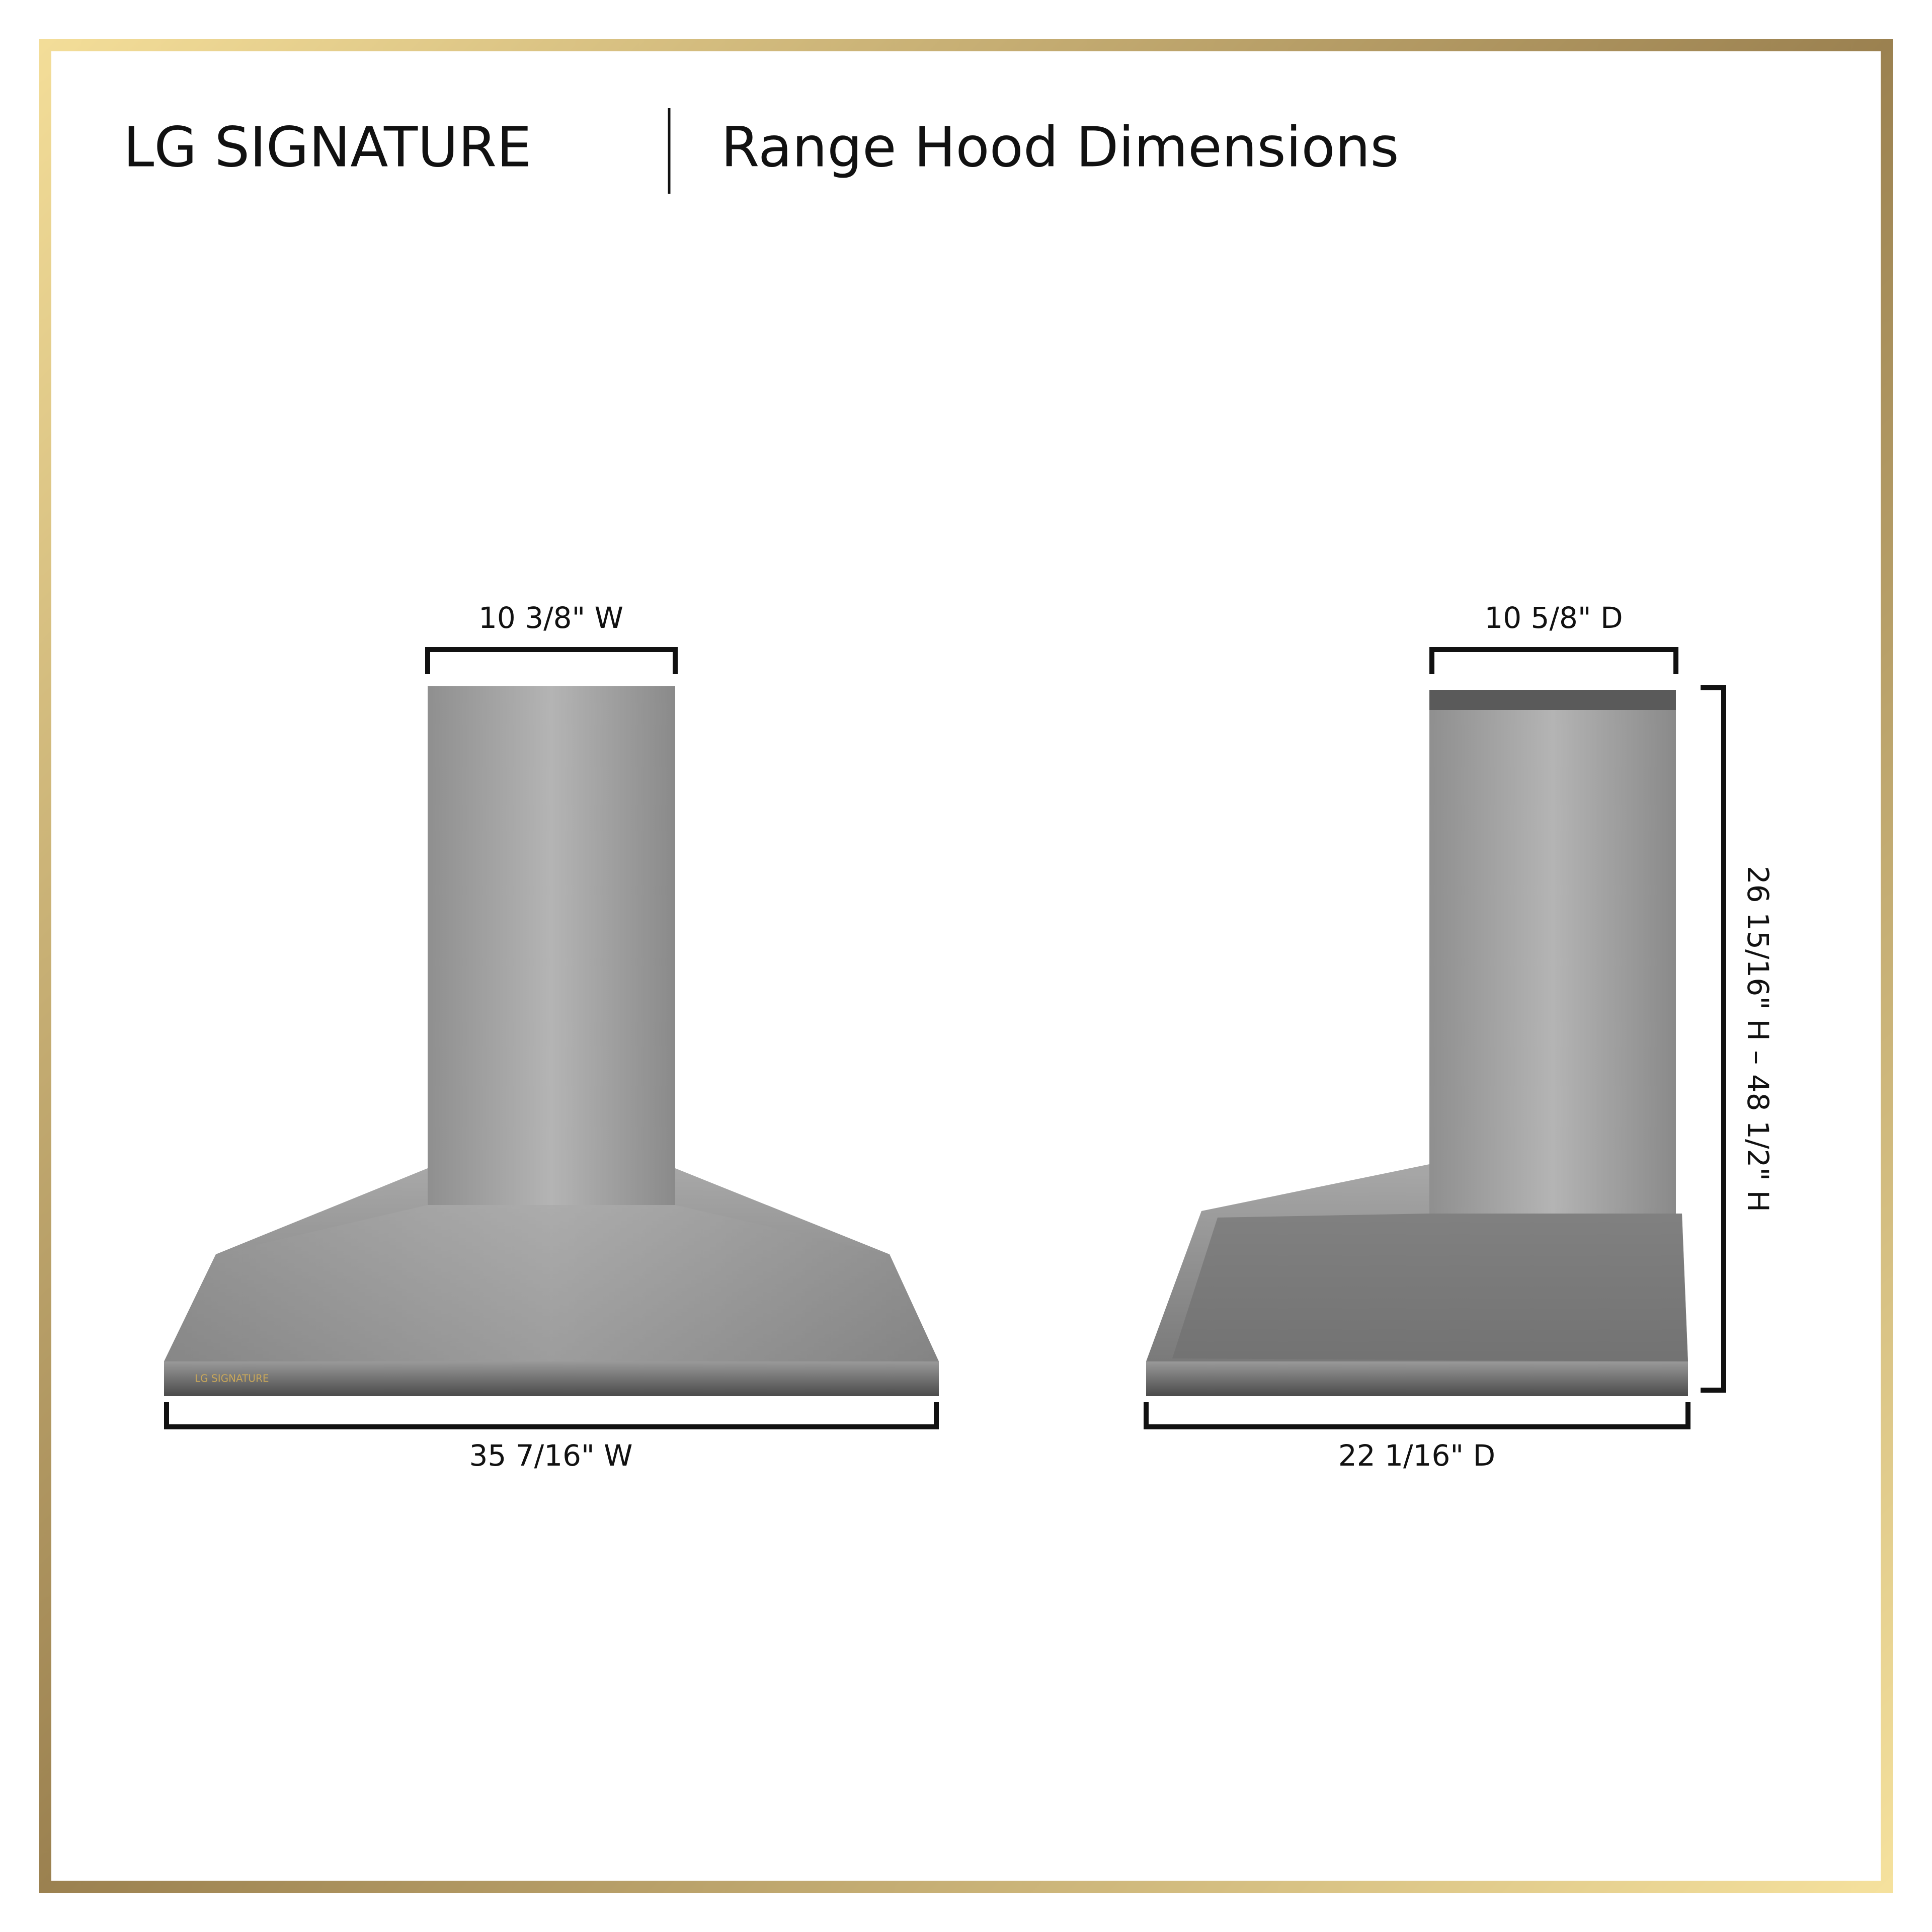 The width and height of the screenshot is (1932, 1932). Describe the element at coordinates (1758, 1039) in the screenshot. I see `dimension-label: 26 15/16" H – 48 1/2" H` at that location.